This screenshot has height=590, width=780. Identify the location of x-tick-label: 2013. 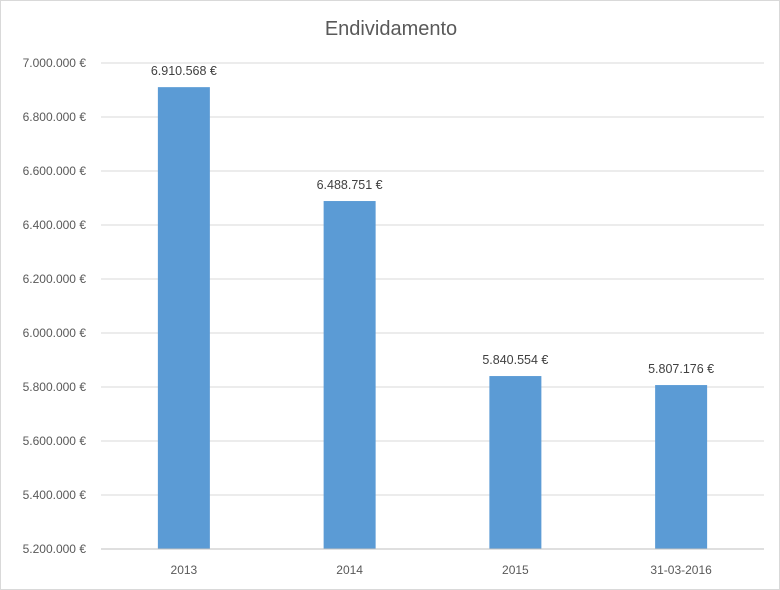
(184, 570).